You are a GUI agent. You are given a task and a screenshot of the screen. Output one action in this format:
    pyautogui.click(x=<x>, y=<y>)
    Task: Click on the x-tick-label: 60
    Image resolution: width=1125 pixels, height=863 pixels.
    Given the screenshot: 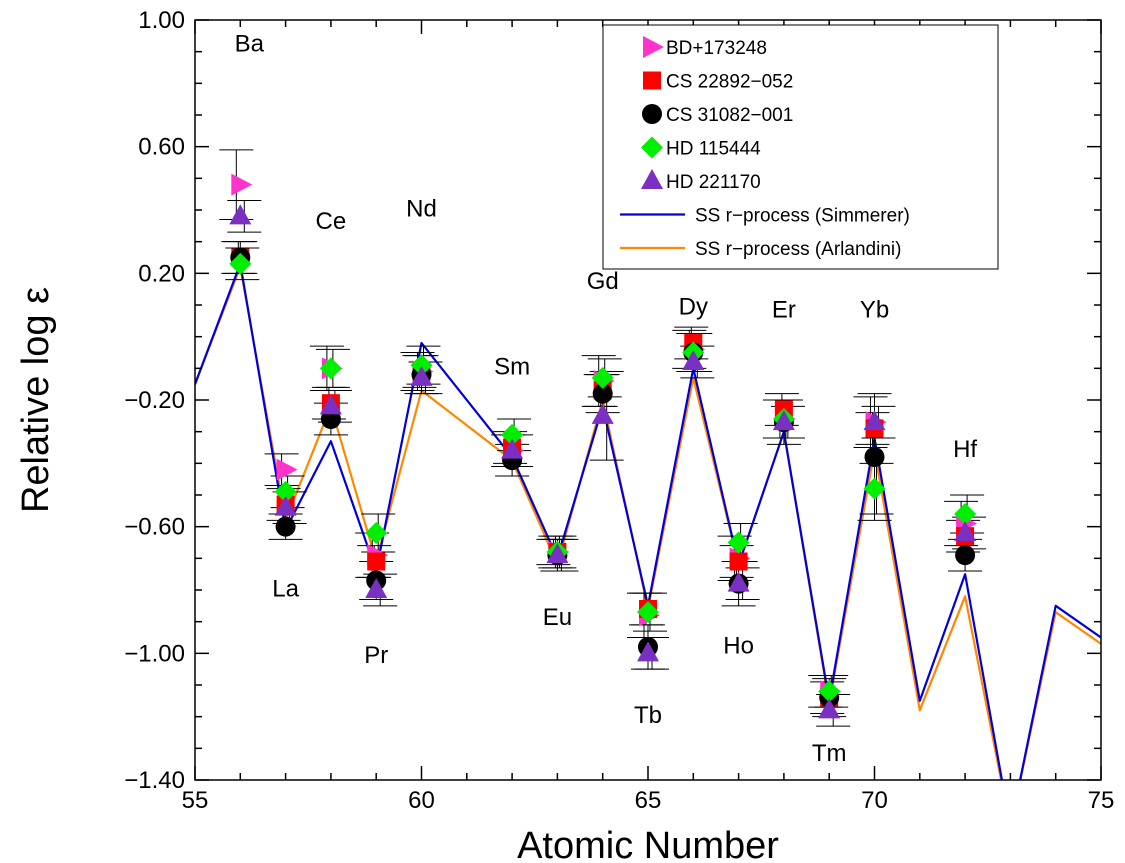 What is the action you would take?
    pyautogui.click(x=421, y=800)
    